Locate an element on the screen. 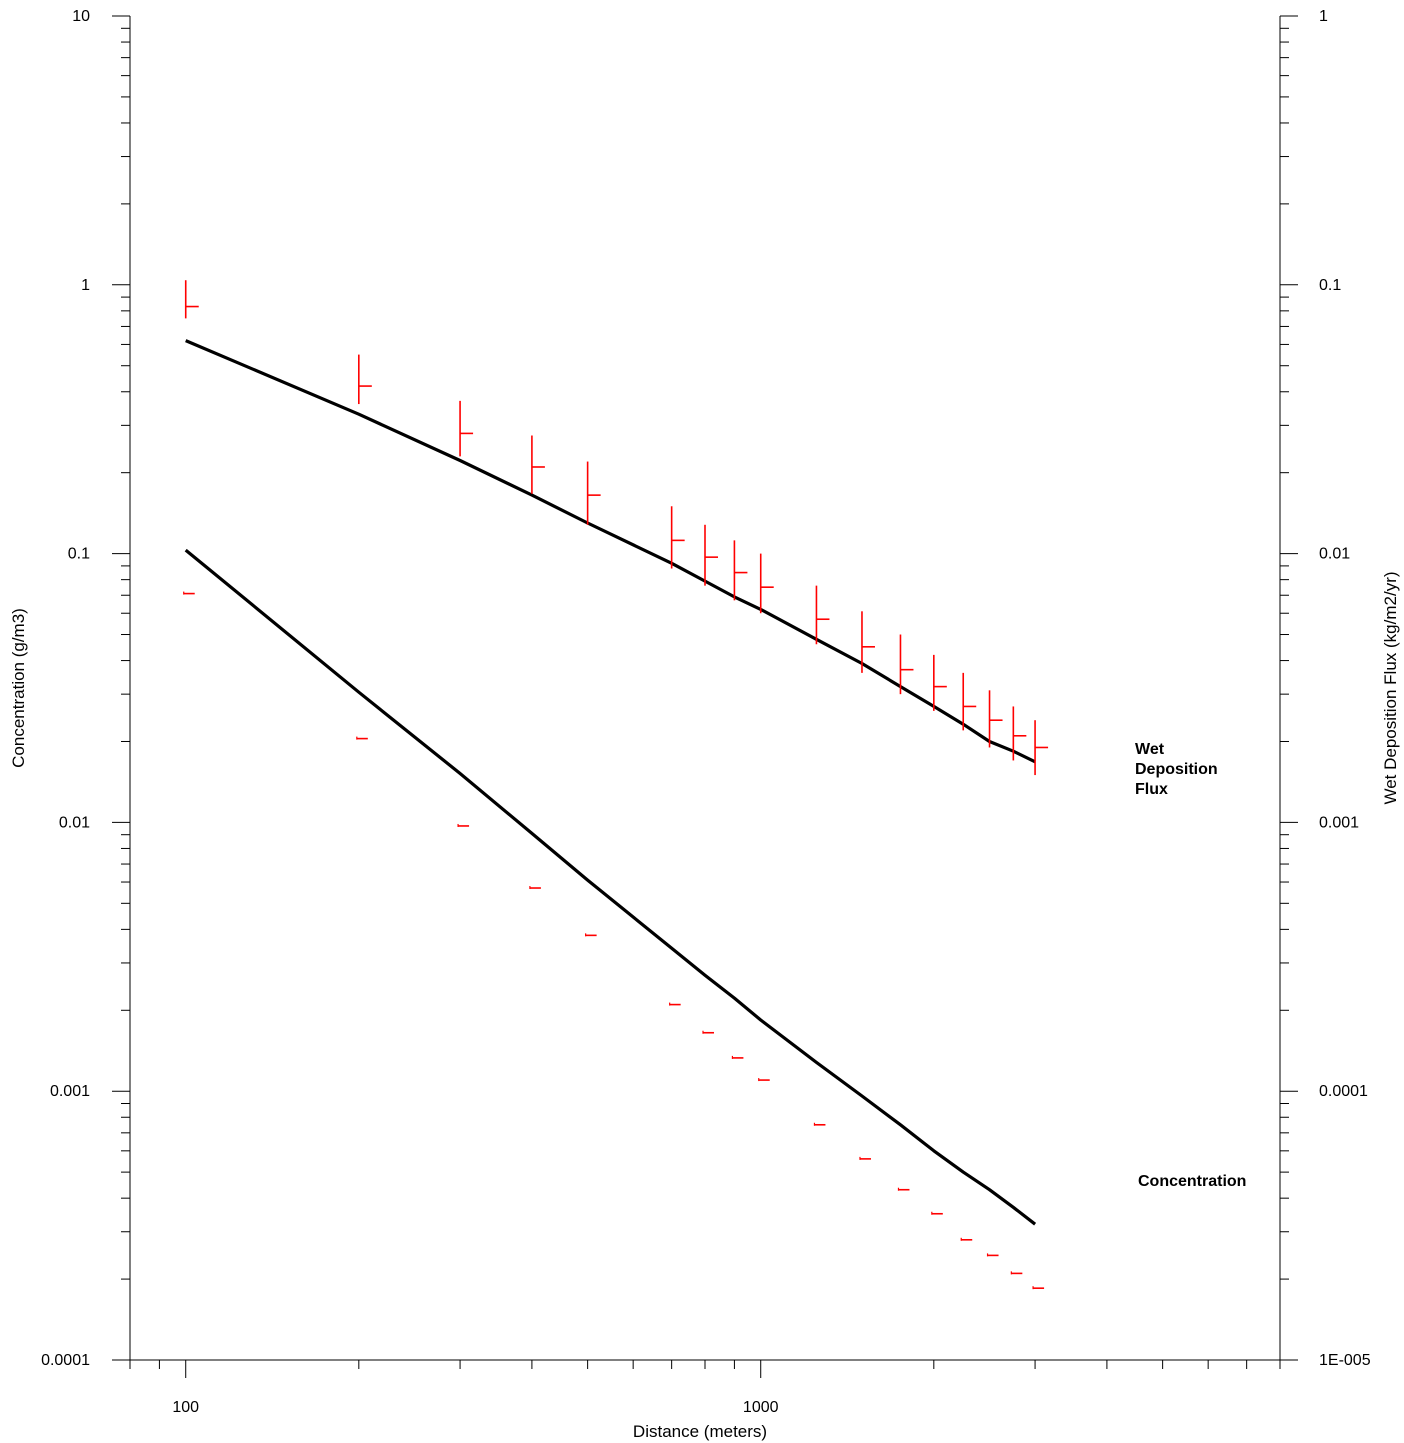 This screenshot has width=1404, height=1443. y-tick-label: 10 is located at coordinates (81, 16).